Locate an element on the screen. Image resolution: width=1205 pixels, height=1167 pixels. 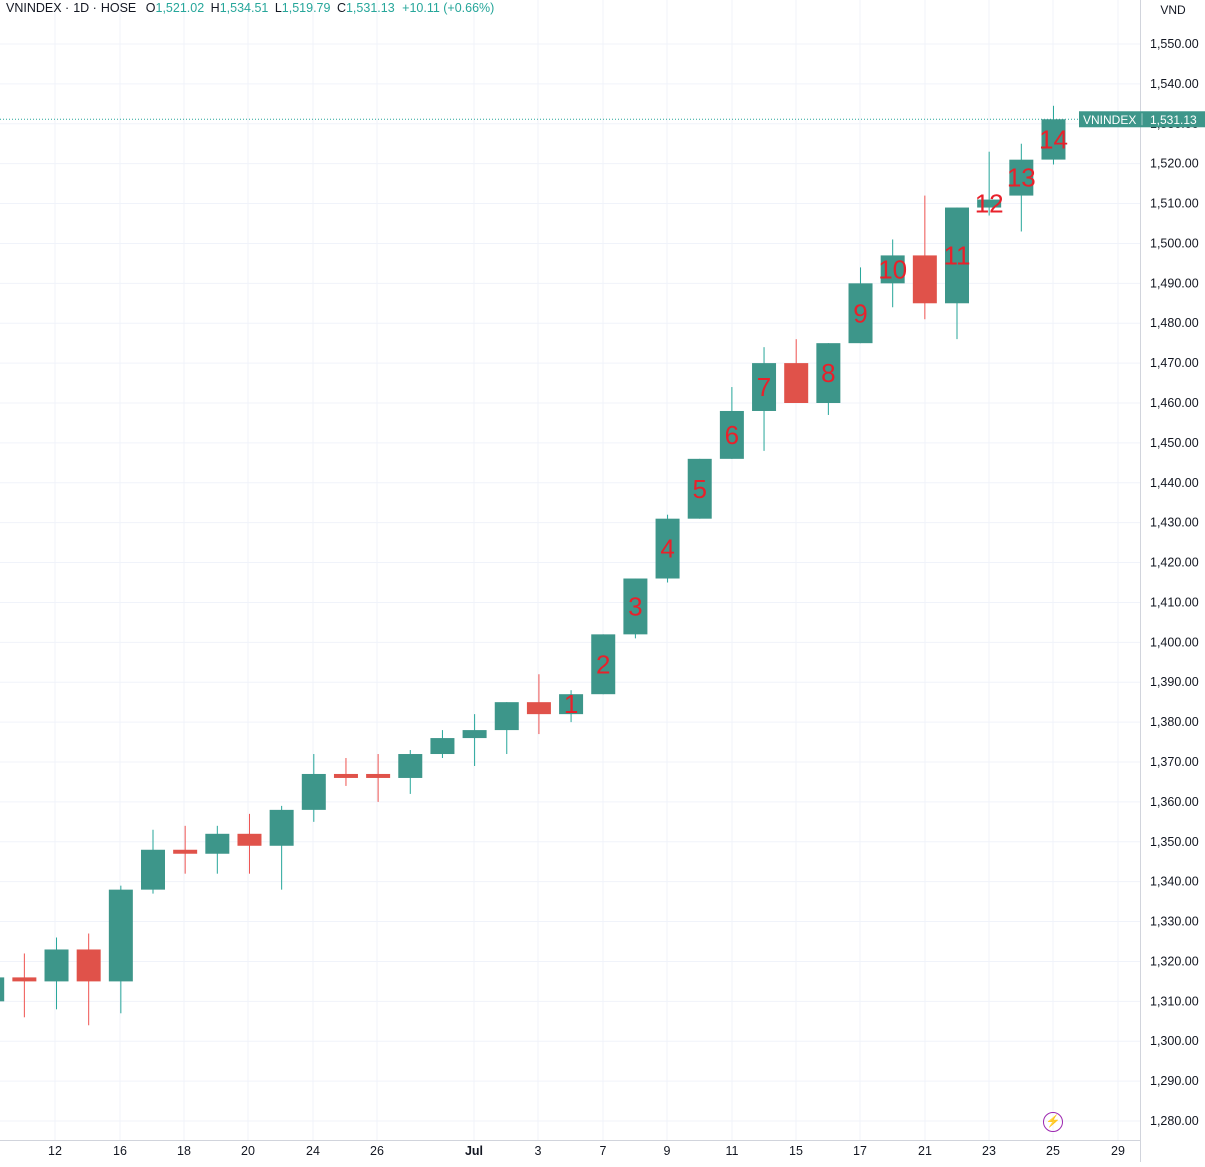
price-tick-label: 1,320.00 is located at coordinates (1174, 961).